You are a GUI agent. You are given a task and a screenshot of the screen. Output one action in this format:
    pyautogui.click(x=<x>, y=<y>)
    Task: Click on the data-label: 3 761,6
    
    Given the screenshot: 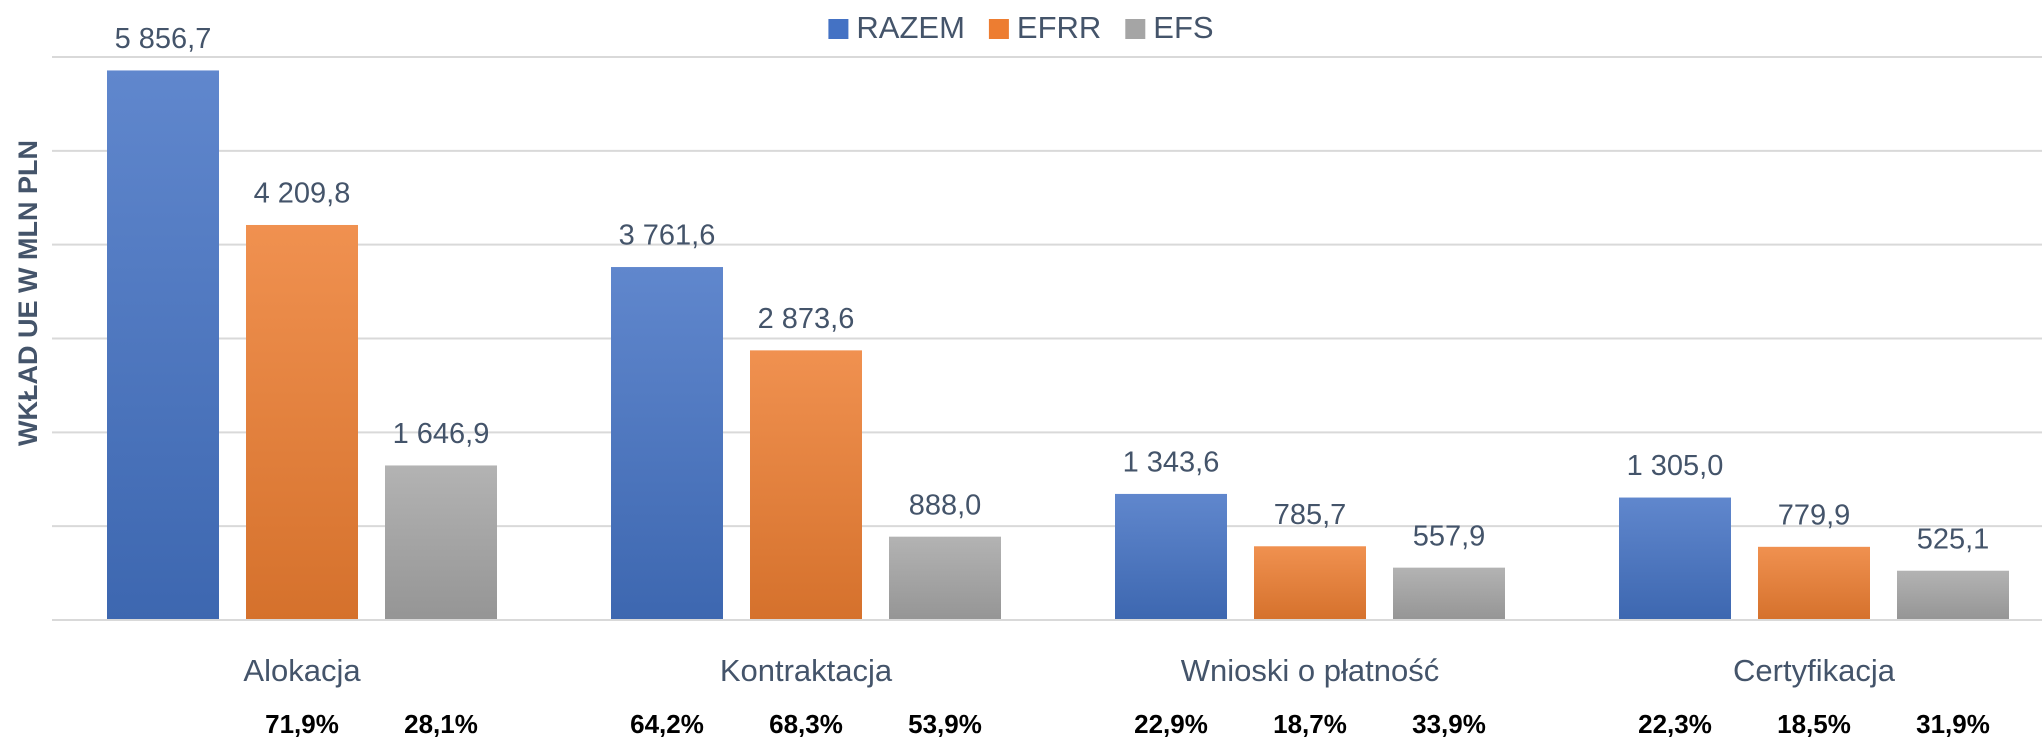 What is the action you would take?
    pyautogui.click(x=667, y=236)
    